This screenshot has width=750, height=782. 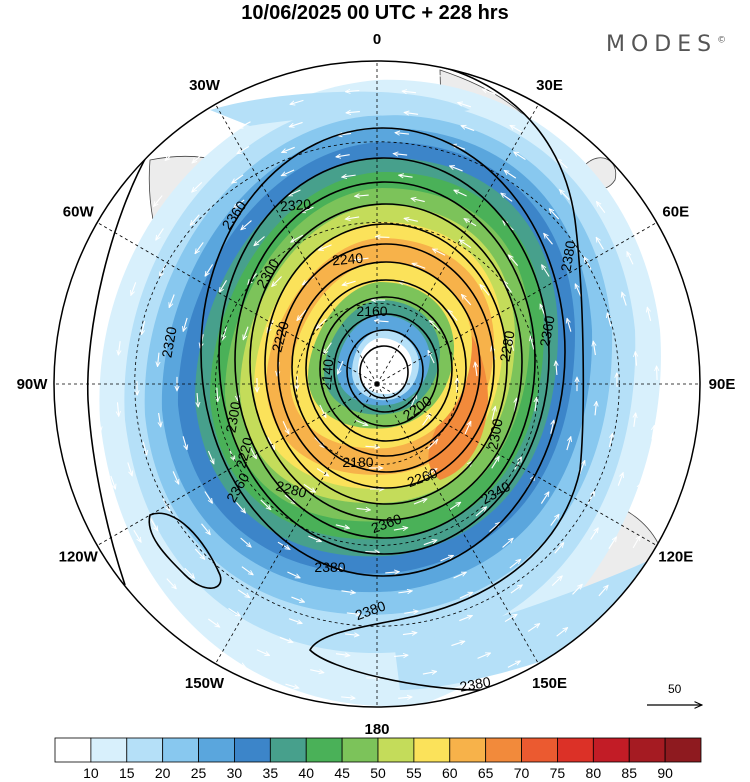 What do you see at coordinates (594, 773) in the screenshot?
I see `colorbar-tick-label: 80` at bounding box center [594, 773].